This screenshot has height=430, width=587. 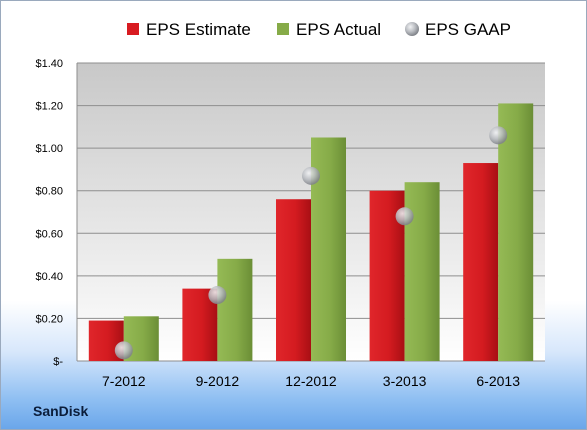 What do you see at coordinates (49, 149) in the screenshot?
I see `y-tick-label: $1.00` at bounding box center [49, 149].